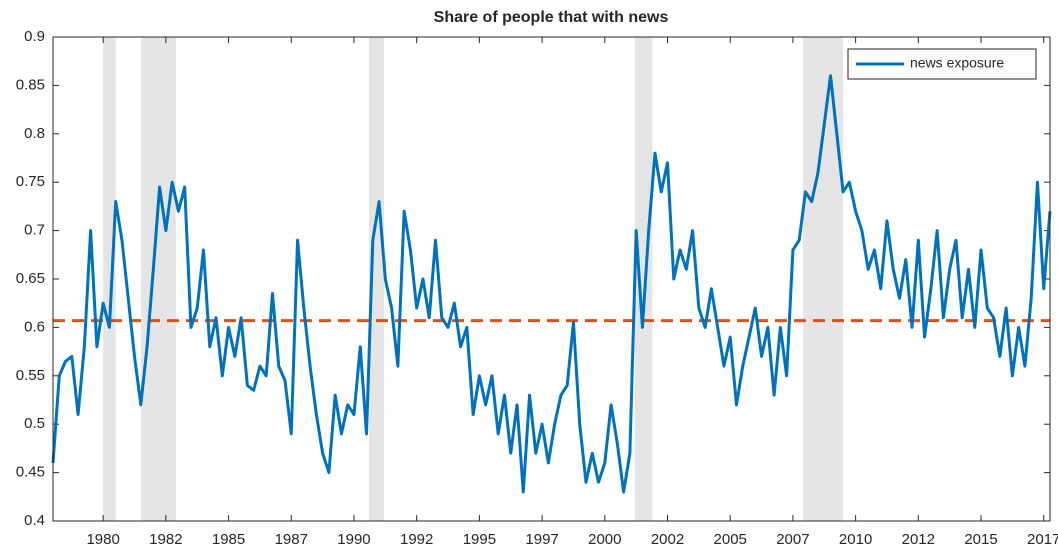  What do you see at coordinates (479, 539) in the screenshot?
I see `x-tick-label: 1995` at bounding box center [479, 539].